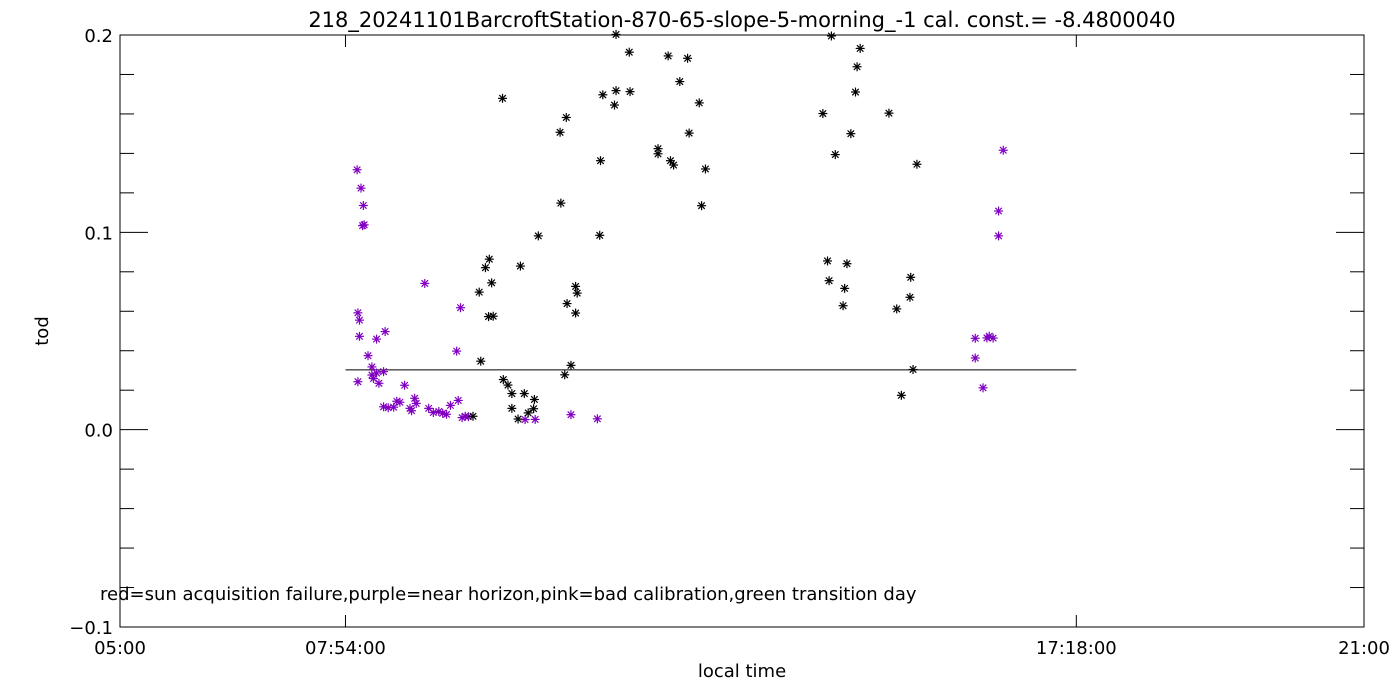 This screenshot has height=700, width=1400. I want to click on x-axis-tick-labels: 05:00 07:54:00 17:18:00 21:00, so click(742, 648).